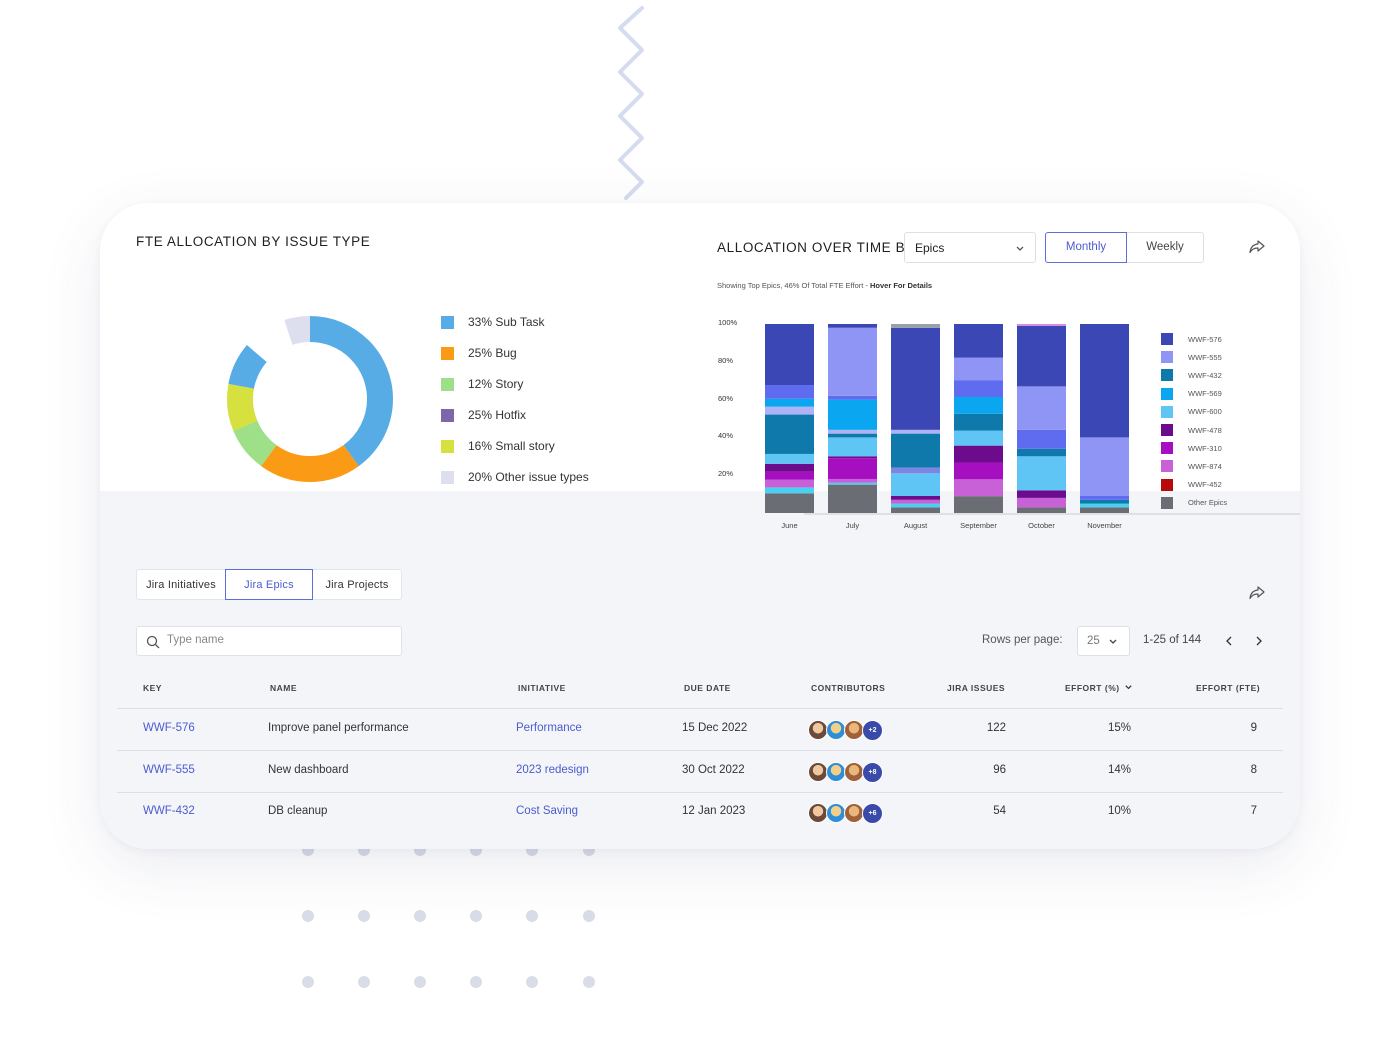  Describe the element at coordinates (1259, 641) in the screenshot. I see `next-page-icon` at that location.